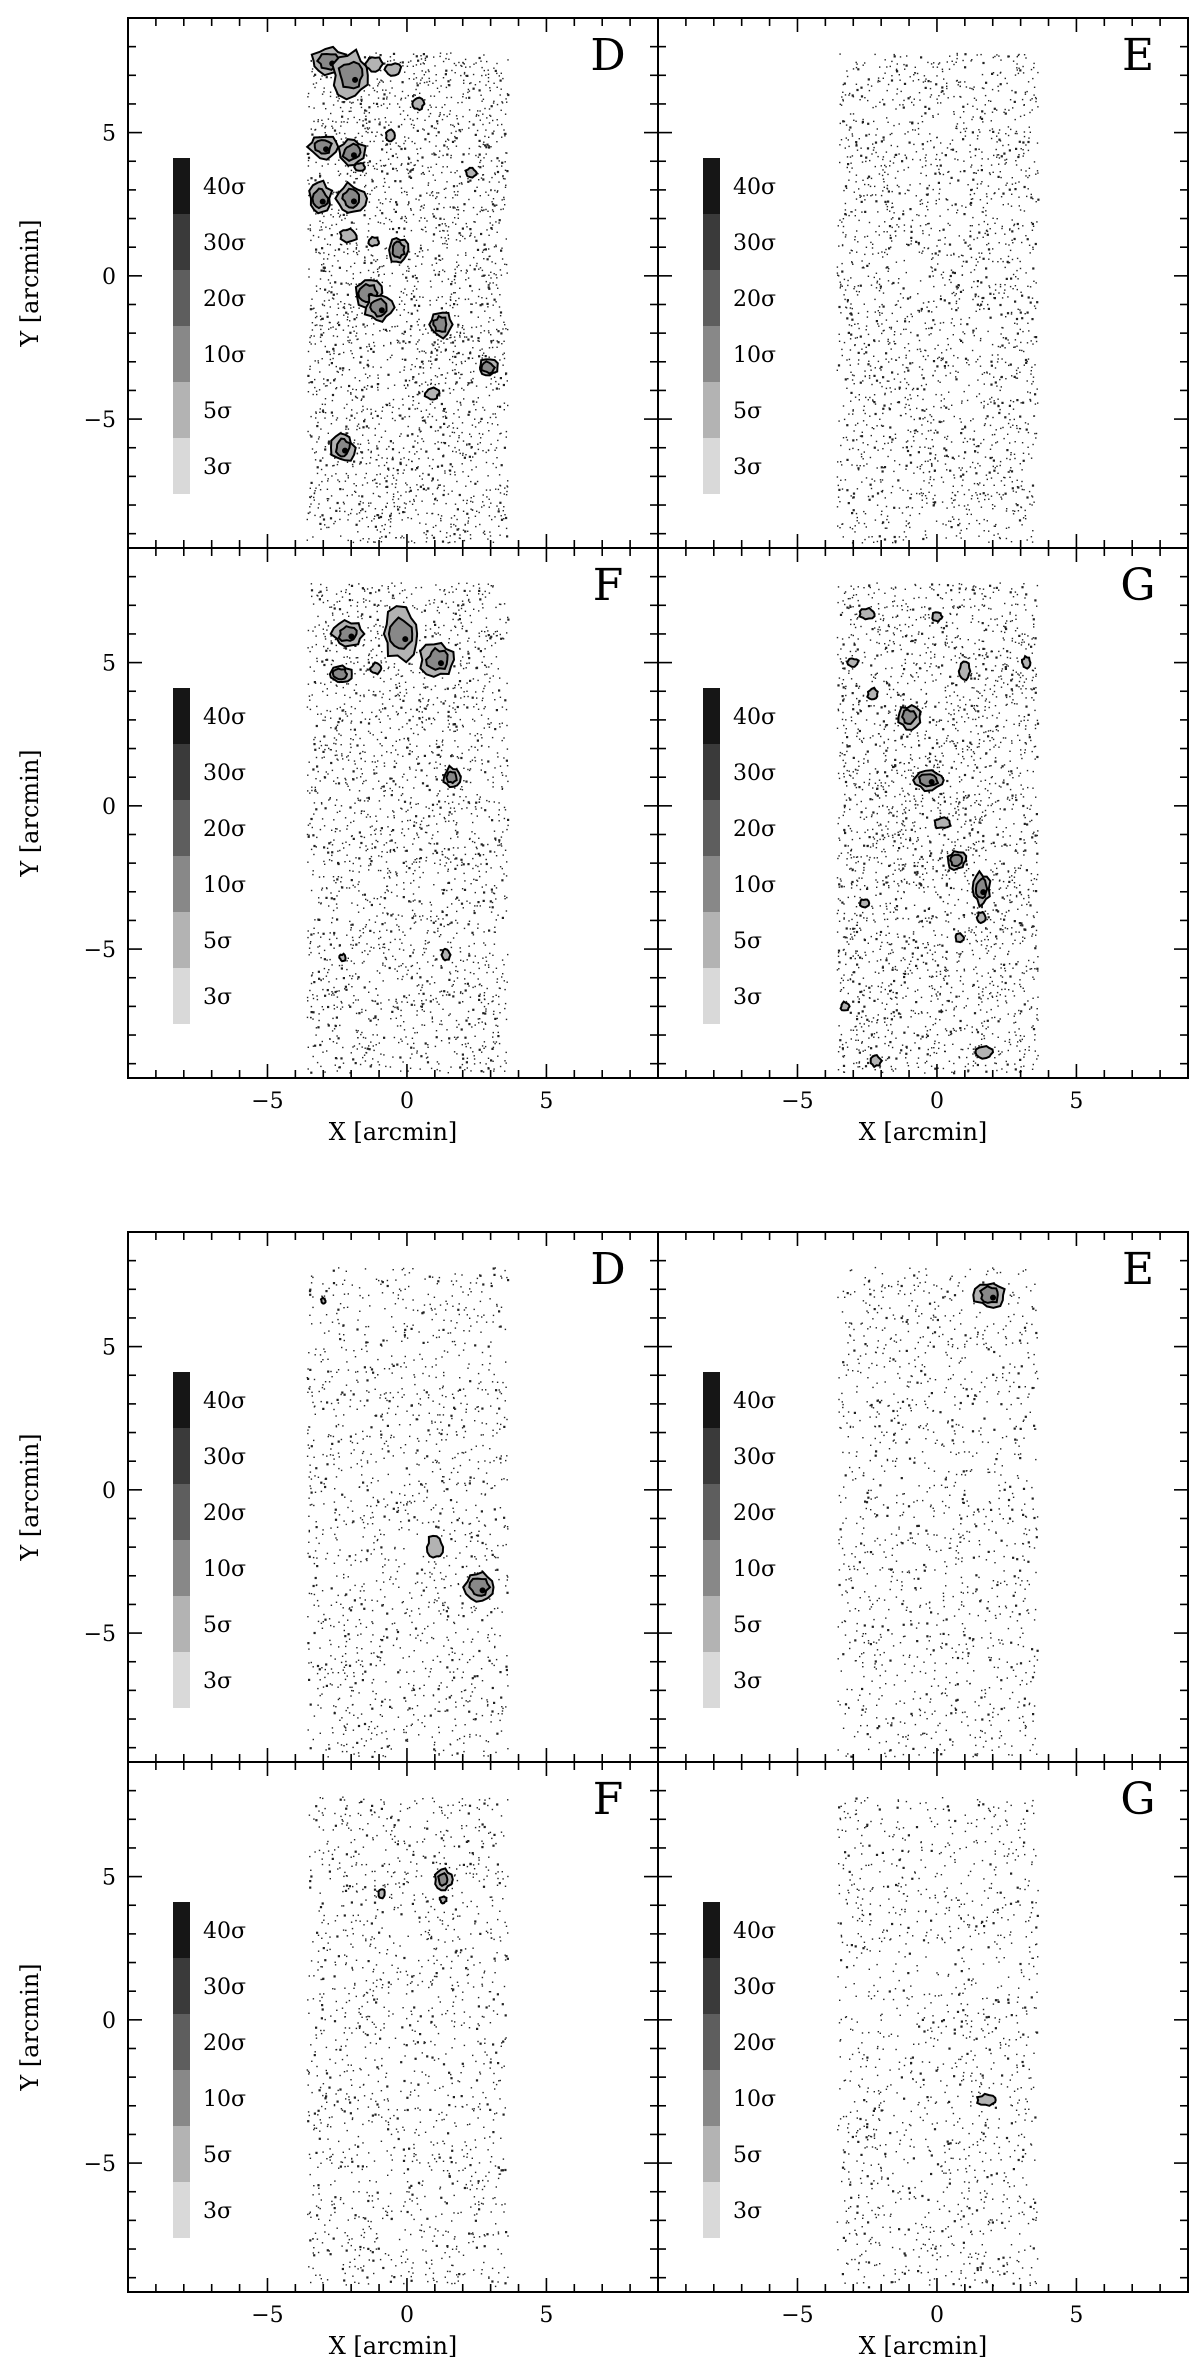 This screenshot has width=1200, height=2376. Describe the element at coordinates (608, 1799) in the screenshot. I see `panel-label: F` at that location.